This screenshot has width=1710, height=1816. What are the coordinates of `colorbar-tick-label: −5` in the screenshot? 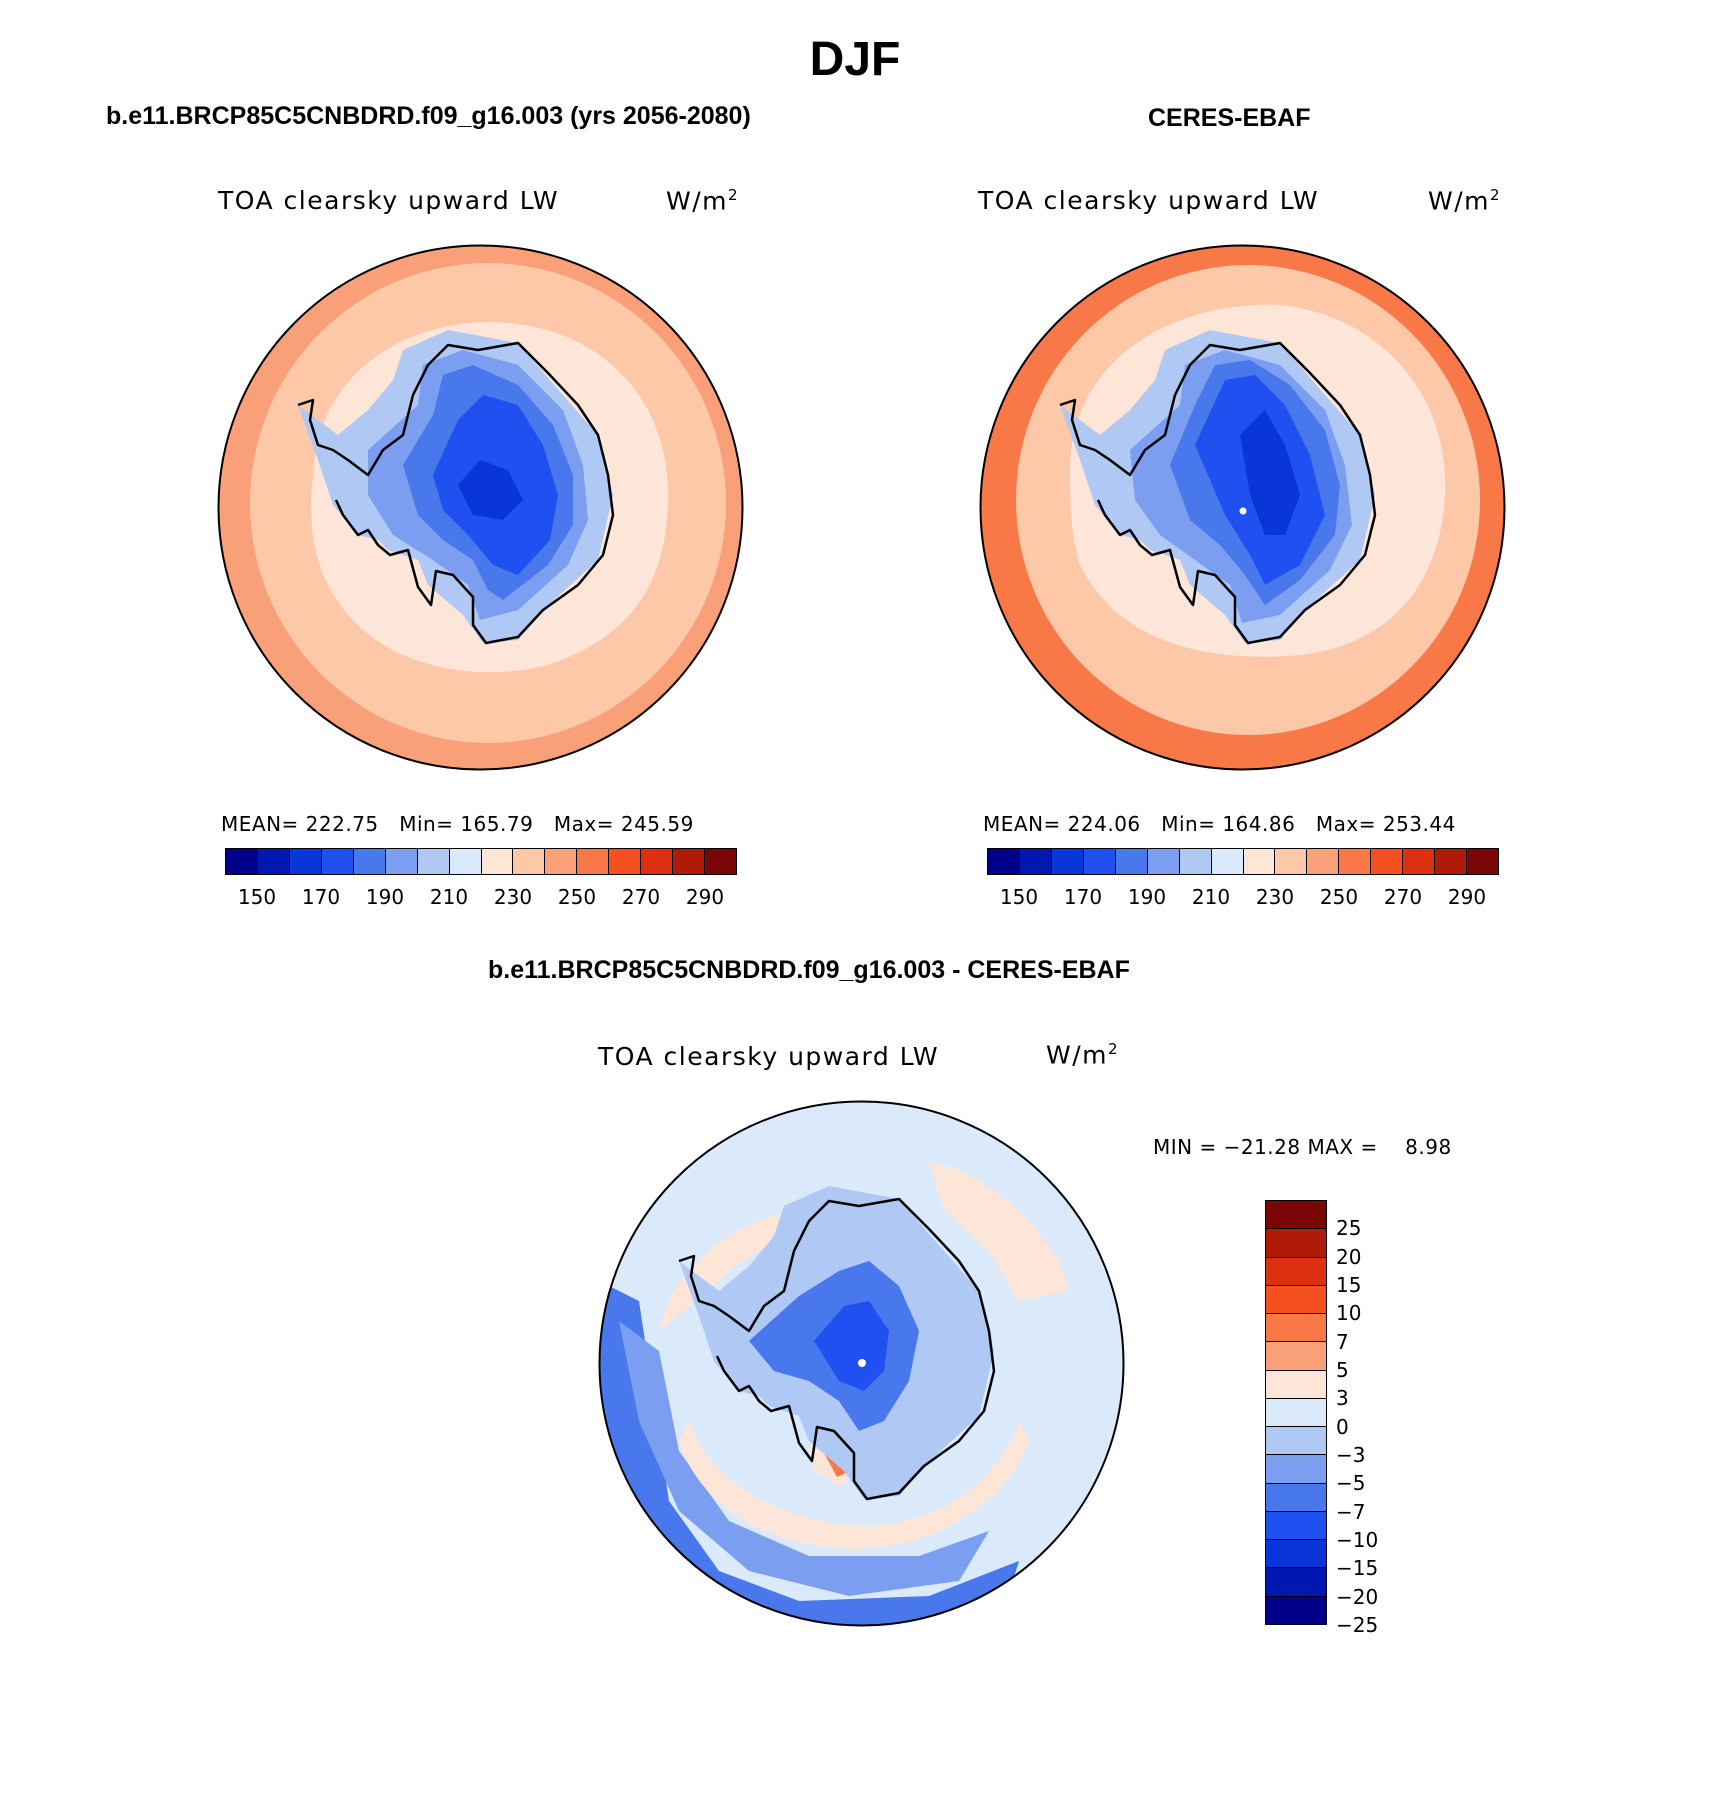 It's located at (1351, 1483).